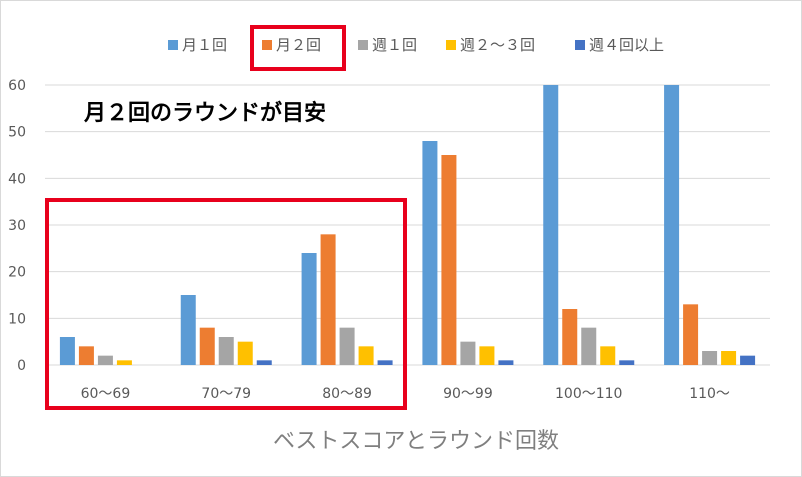 The height and width of the screenshot is (477, 802). What do you see at coordinates (347, 394) in the screenshot?
I see `x-tick-label: 80～89` at bounding box center [347, 394].